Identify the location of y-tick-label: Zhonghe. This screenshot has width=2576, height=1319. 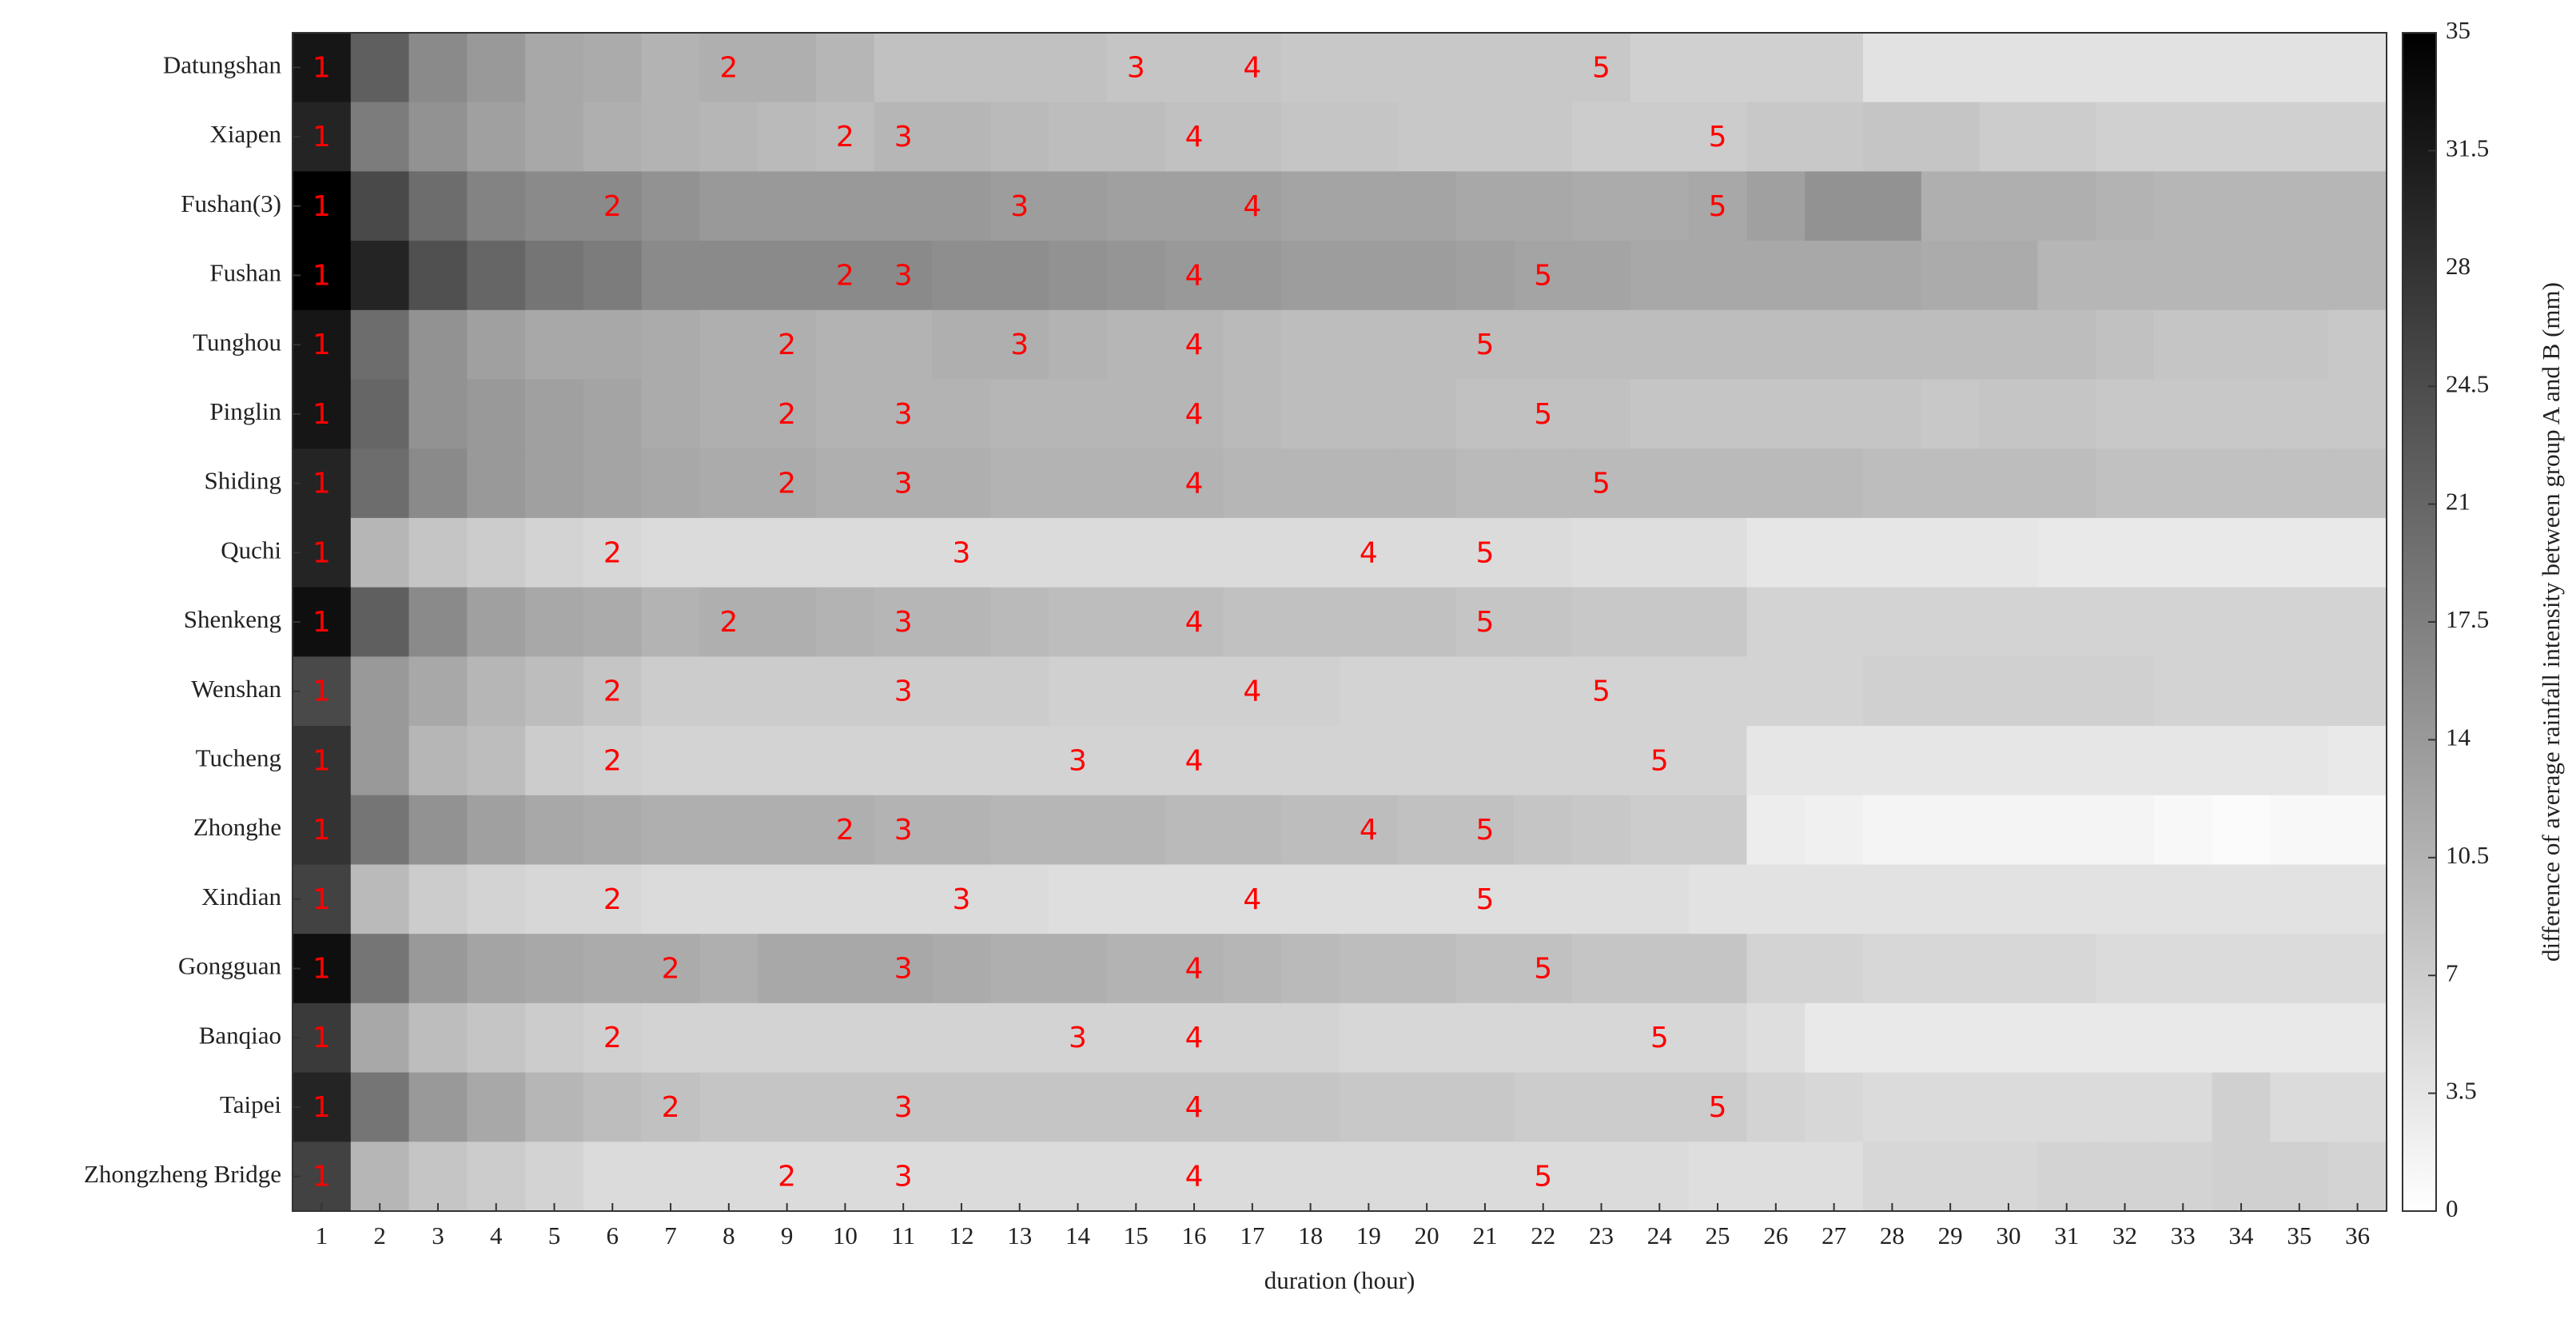
(237, 827).